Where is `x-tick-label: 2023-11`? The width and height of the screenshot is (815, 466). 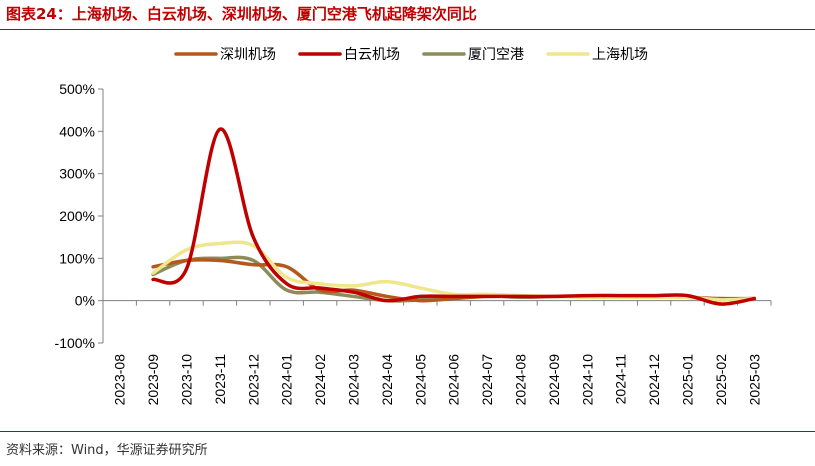 x-tick-label: 2023-11 is located at coordinates (220, 379).